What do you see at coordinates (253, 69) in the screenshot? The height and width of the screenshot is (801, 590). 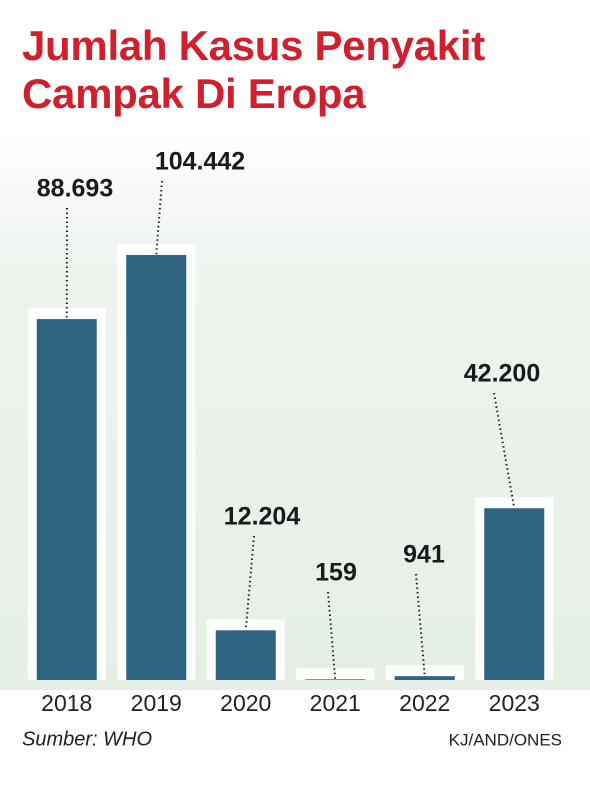 I see `chart-title: Jumlah Kasus Penyakit Campak Di Eropa` at bounding box center [253, 69].